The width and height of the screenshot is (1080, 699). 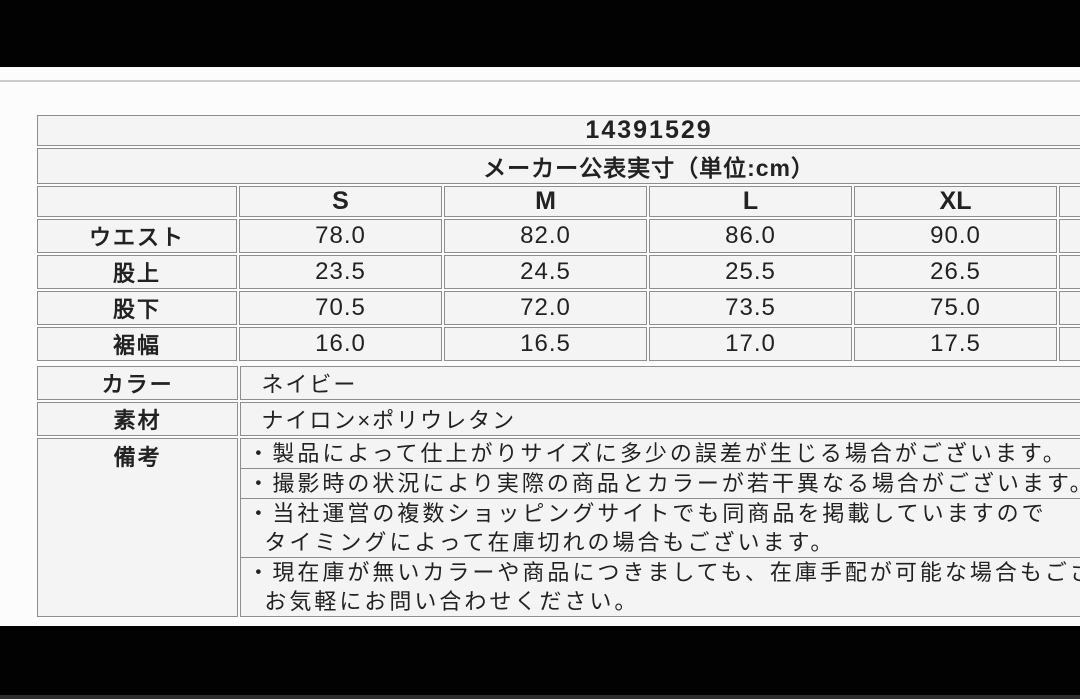 I want to click on column-header-l: L, so click(x=750, y=201).